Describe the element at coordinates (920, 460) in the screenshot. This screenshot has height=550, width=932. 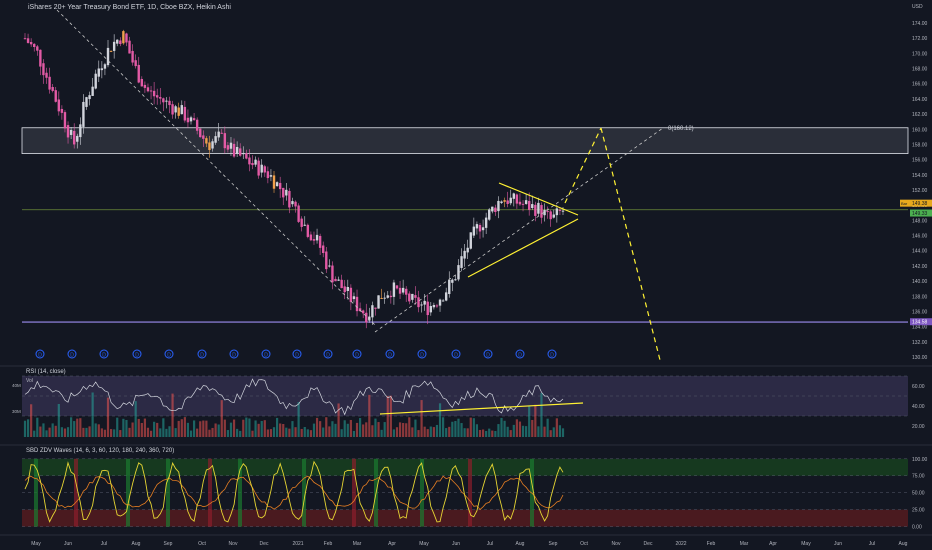
I see `sbd-tick-label: 100.00` at that location.